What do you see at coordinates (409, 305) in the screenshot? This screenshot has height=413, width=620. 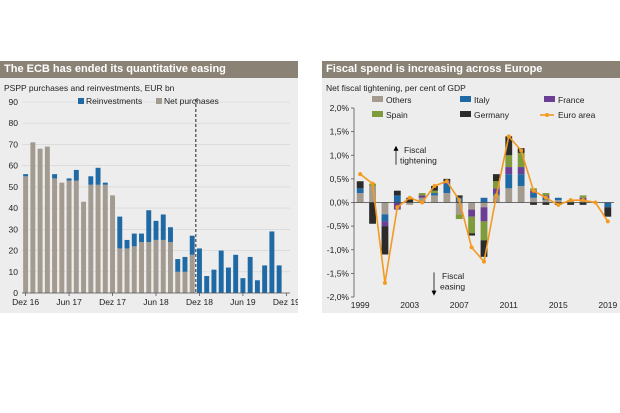 I see `x-tick-label: 2003` at bounding box center [409, 305].